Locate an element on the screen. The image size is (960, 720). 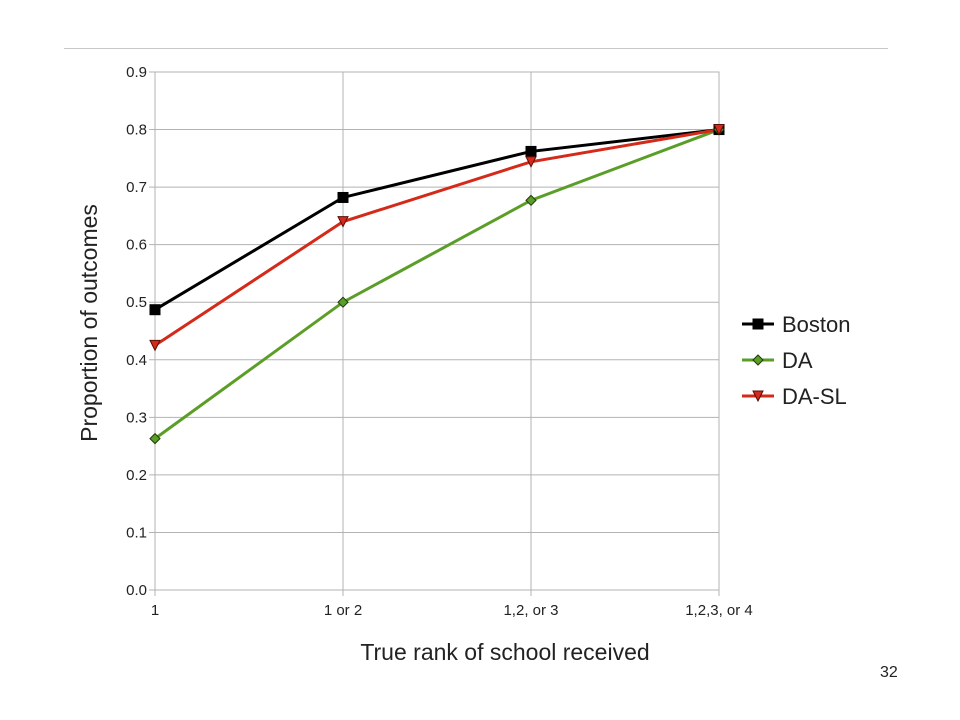
x-tick-label: 1 or 2 is located at coordinates (343, 610).